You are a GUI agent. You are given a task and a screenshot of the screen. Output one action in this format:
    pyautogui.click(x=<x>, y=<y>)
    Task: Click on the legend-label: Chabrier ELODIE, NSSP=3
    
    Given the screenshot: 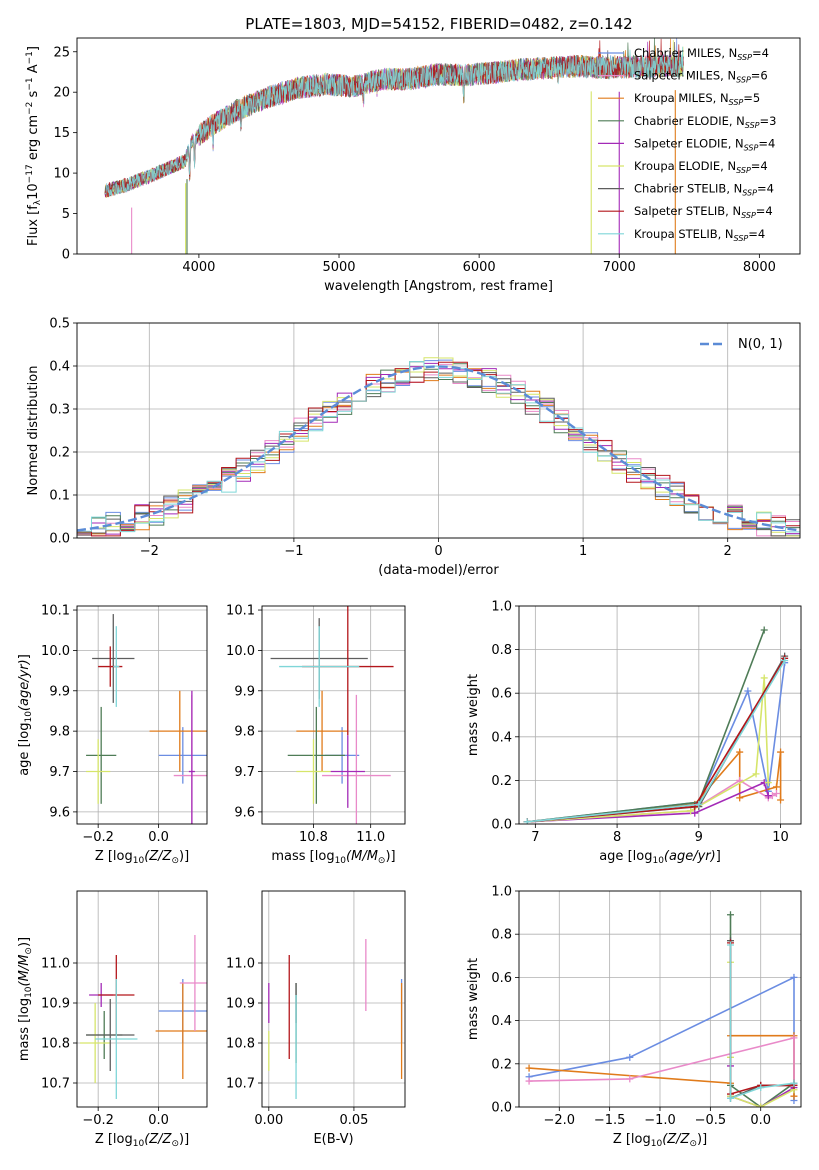 What is the action you would take?
    pyautogui.click(x=705, y=122)
    